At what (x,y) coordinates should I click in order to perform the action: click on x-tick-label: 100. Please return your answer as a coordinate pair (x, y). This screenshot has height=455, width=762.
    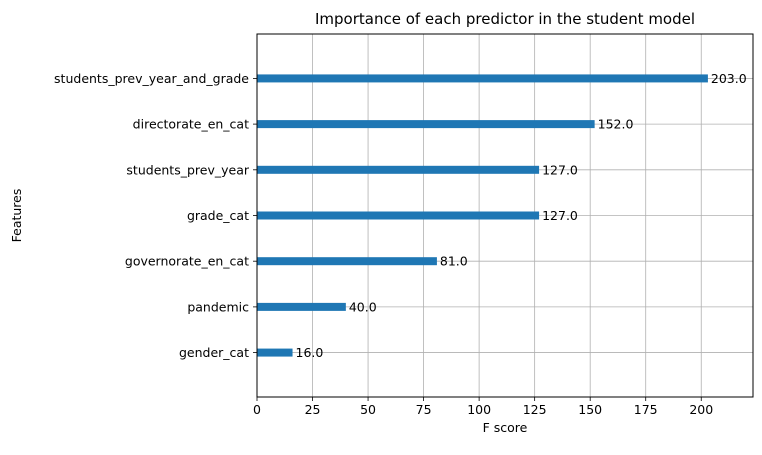
    Looking at the image, I should click on (479, 409).